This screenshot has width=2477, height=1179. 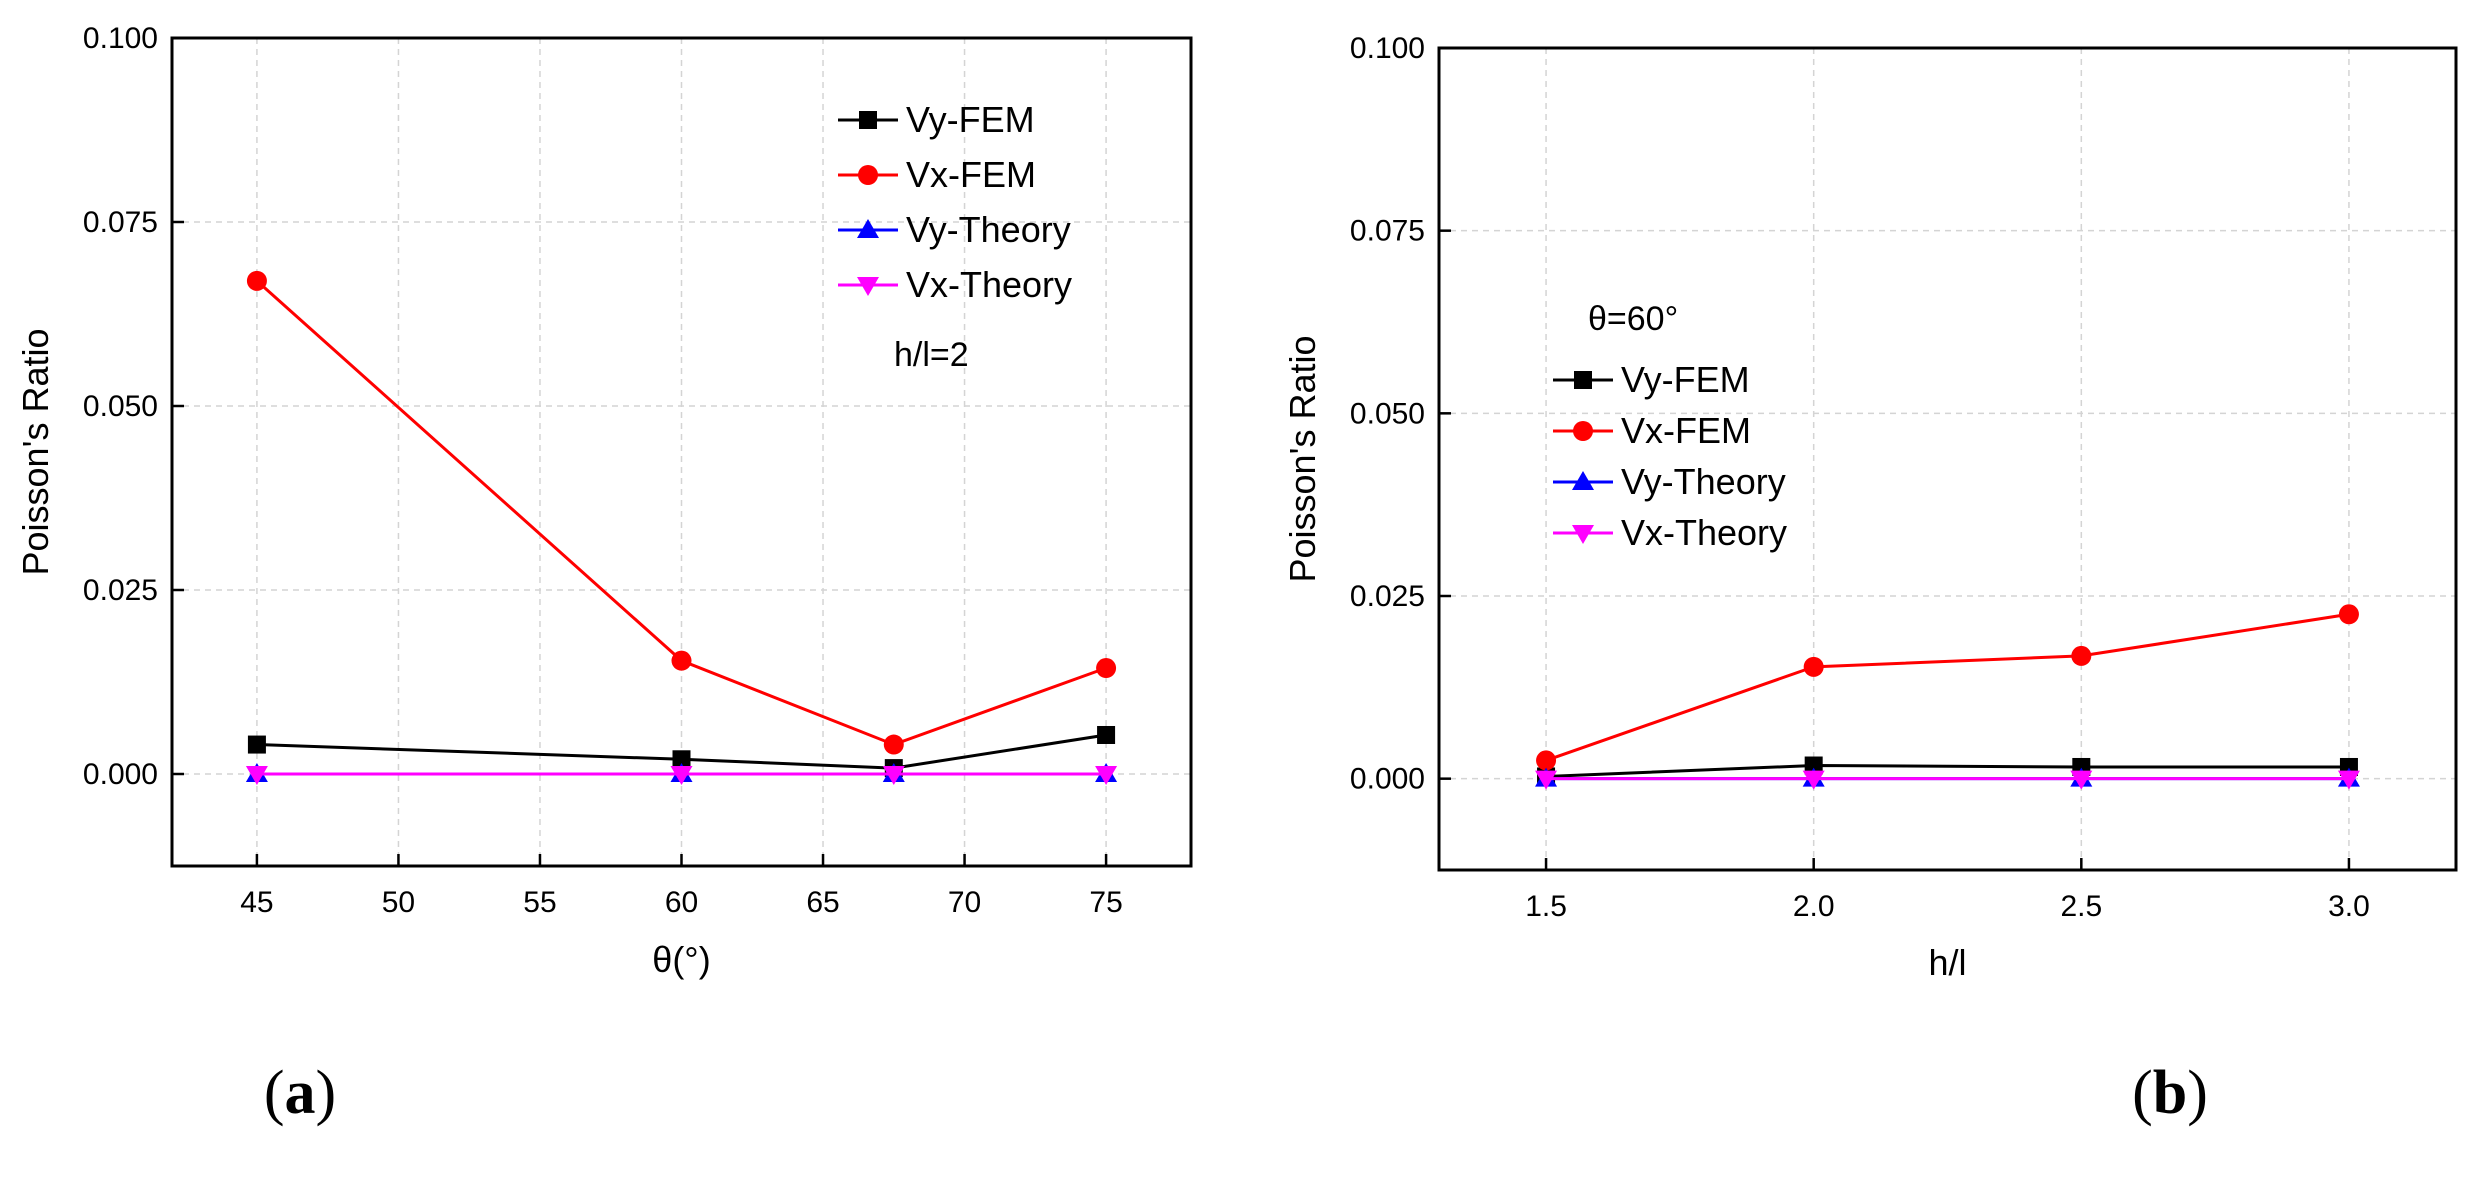 What do you see at coordinates (681, 959) in the screenshot?
I see `x-axis-label: θ(°)` at bounding box center [681, 959].